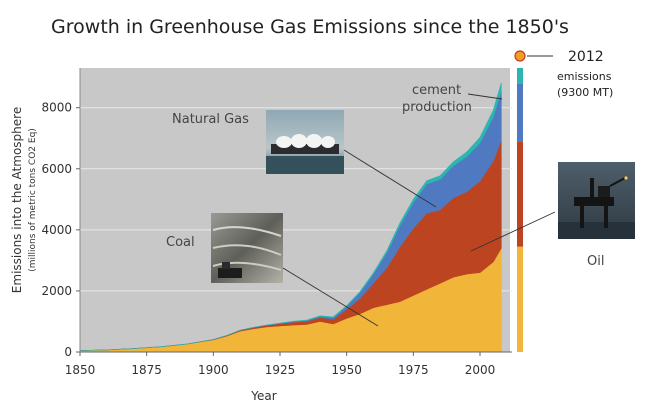 The image size is (650, 407). What do you see at coordinates (596, 200) in the screenshot?
I see `oil-rig-photo` at bounding box center [596, 200].